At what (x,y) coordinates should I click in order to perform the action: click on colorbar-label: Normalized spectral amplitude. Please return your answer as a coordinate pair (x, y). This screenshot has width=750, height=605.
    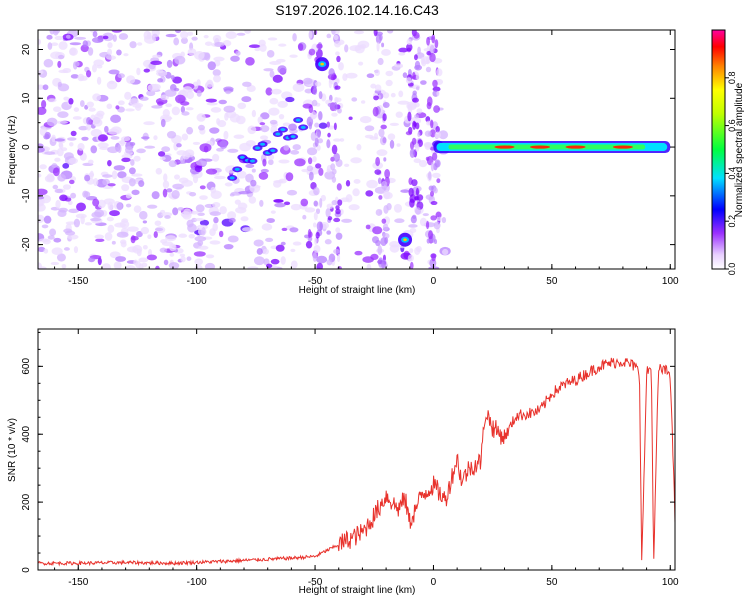
    Looking at the image, I should click on (739, 149).